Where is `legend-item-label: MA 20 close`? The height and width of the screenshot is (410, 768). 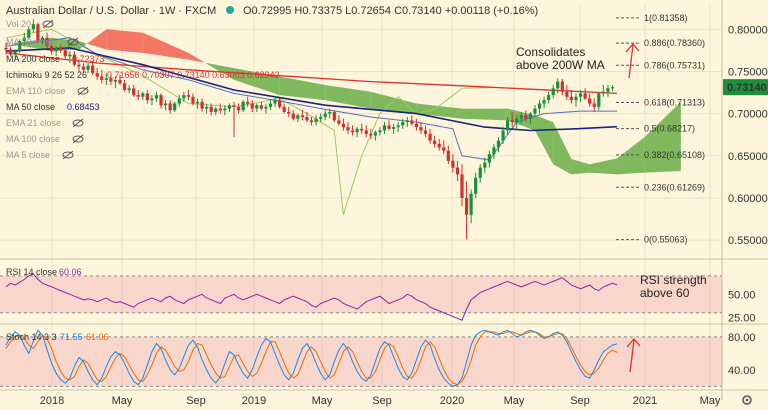
legend-item-label: MA 20 close is located at coordinates (30, 42).